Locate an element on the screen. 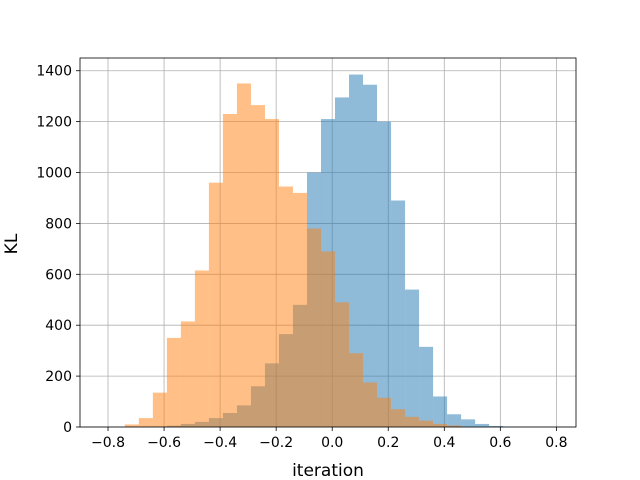 This screenshot has width=640, height=480. x-tick-label: 0.4 is located at coordinates (444, 443).